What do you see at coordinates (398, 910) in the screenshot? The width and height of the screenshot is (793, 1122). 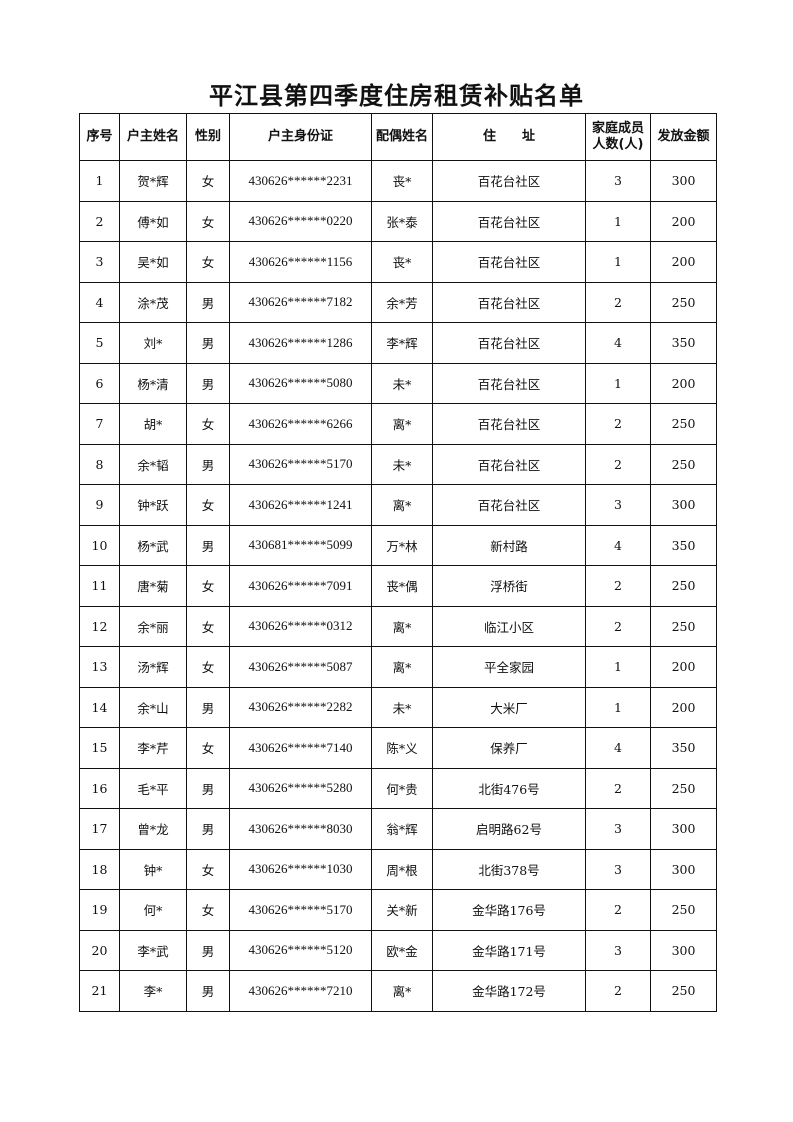 I see `table-row: 19 何* 女 430626******5170 关*新 金华路176号 2 250` at bounding box center [398, 910].